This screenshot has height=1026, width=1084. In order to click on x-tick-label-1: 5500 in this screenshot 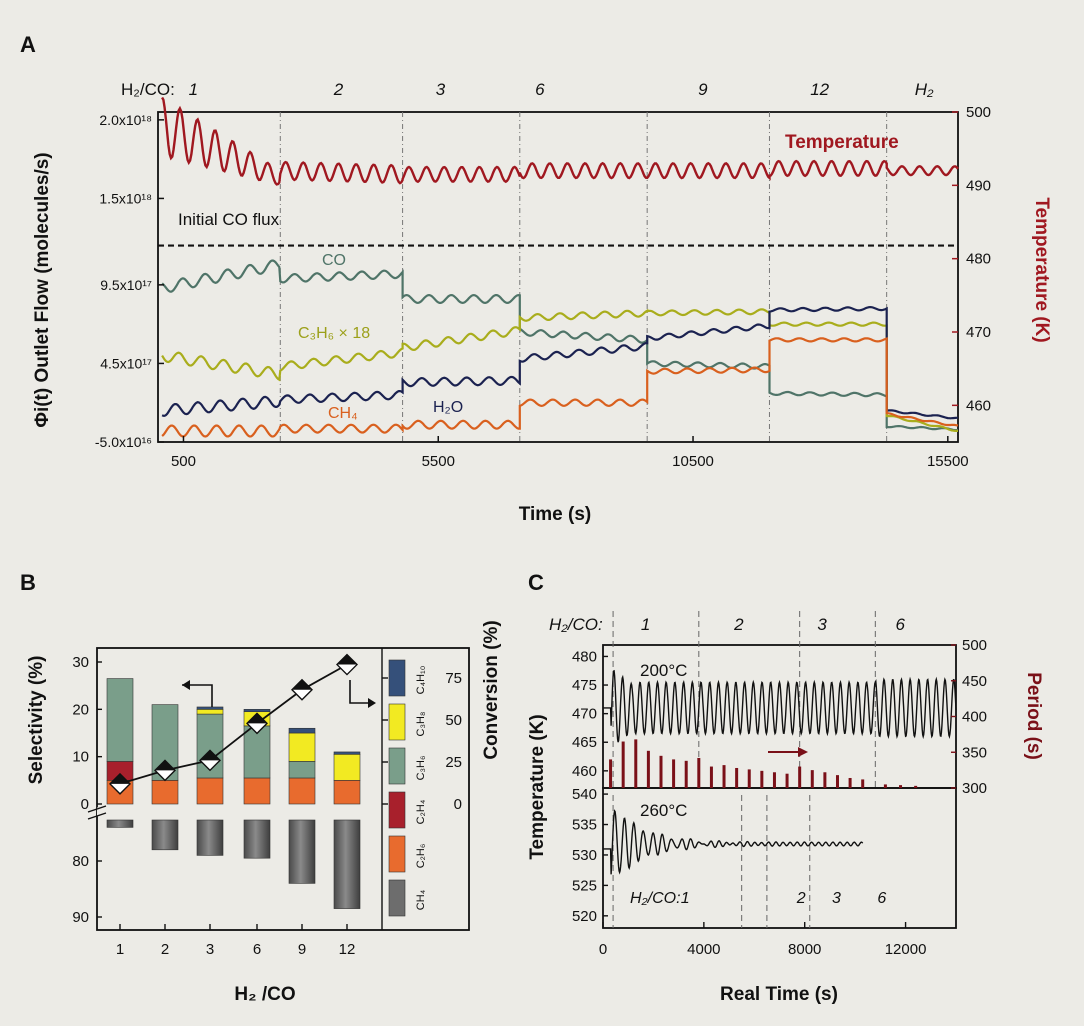, I will do `click(438, 461)`.